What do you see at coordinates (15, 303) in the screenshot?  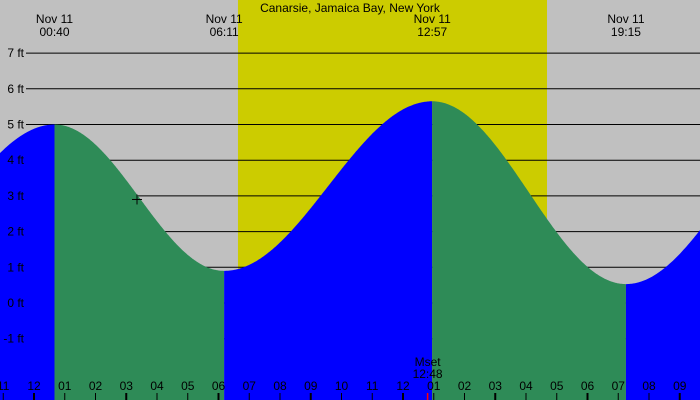 I see `y-tick-label: 0 ft` at bounding box center [15, 303].